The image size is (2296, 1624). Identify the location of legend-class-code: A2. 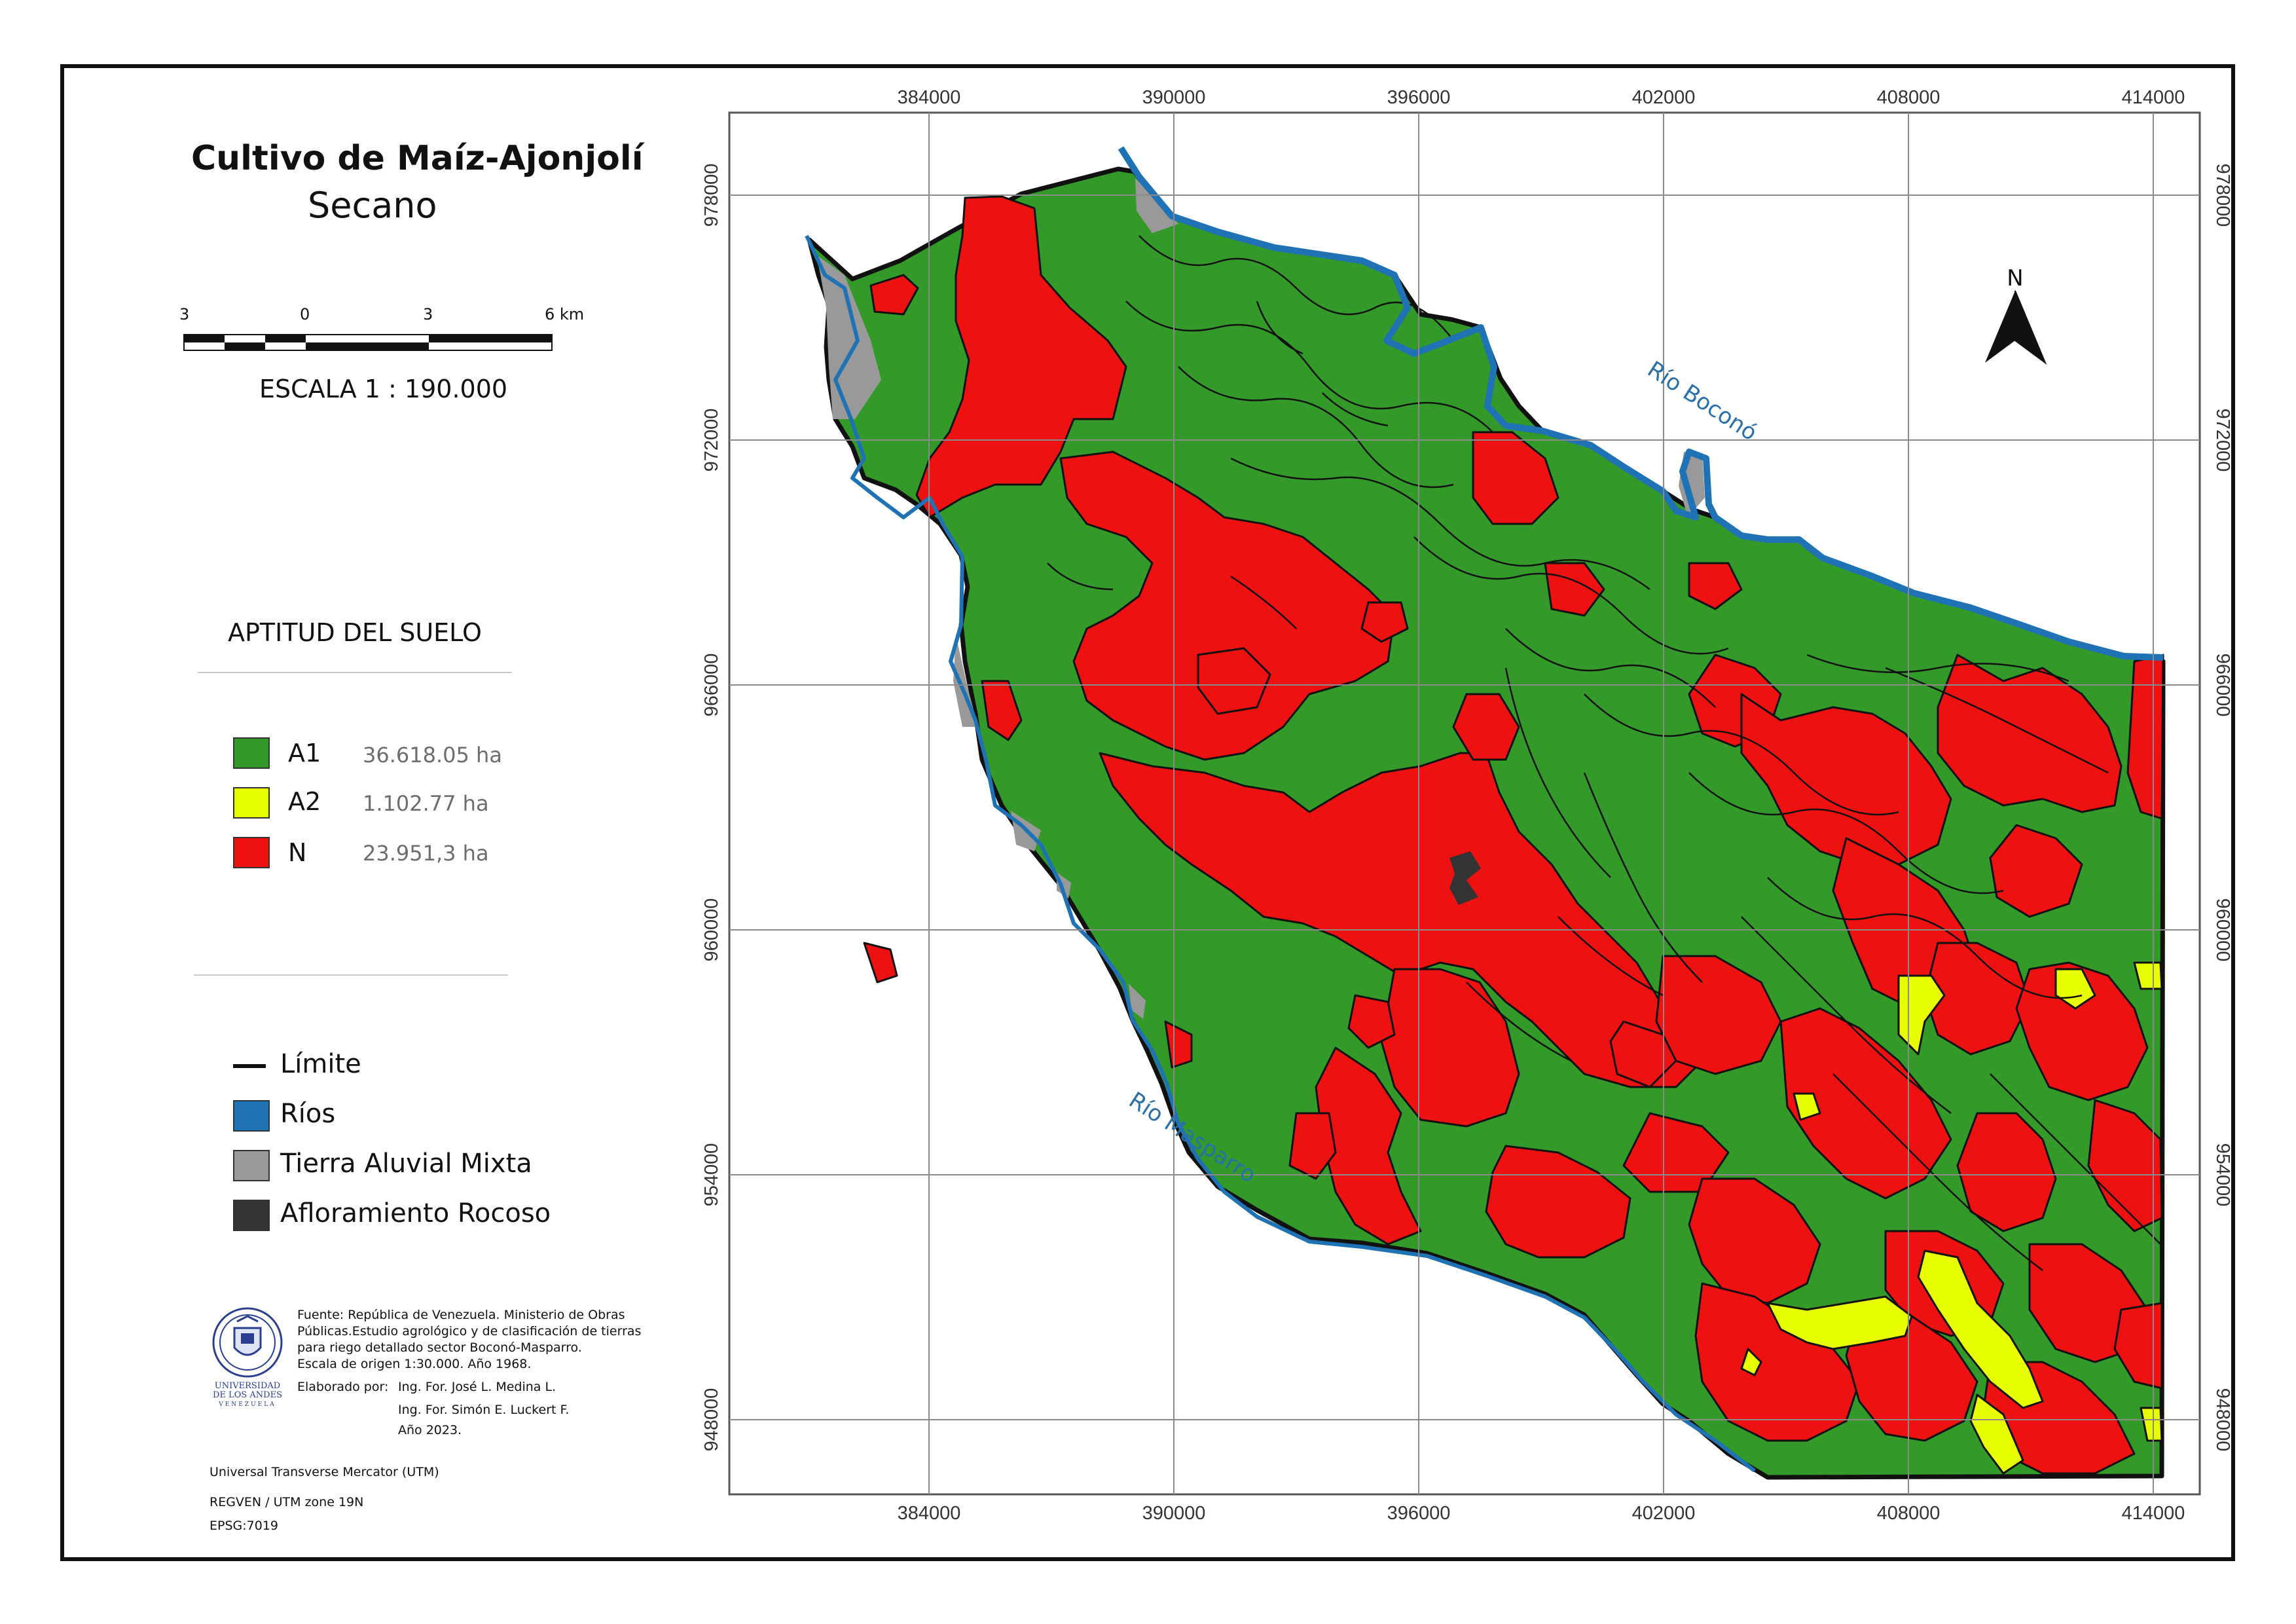
(304, 801).